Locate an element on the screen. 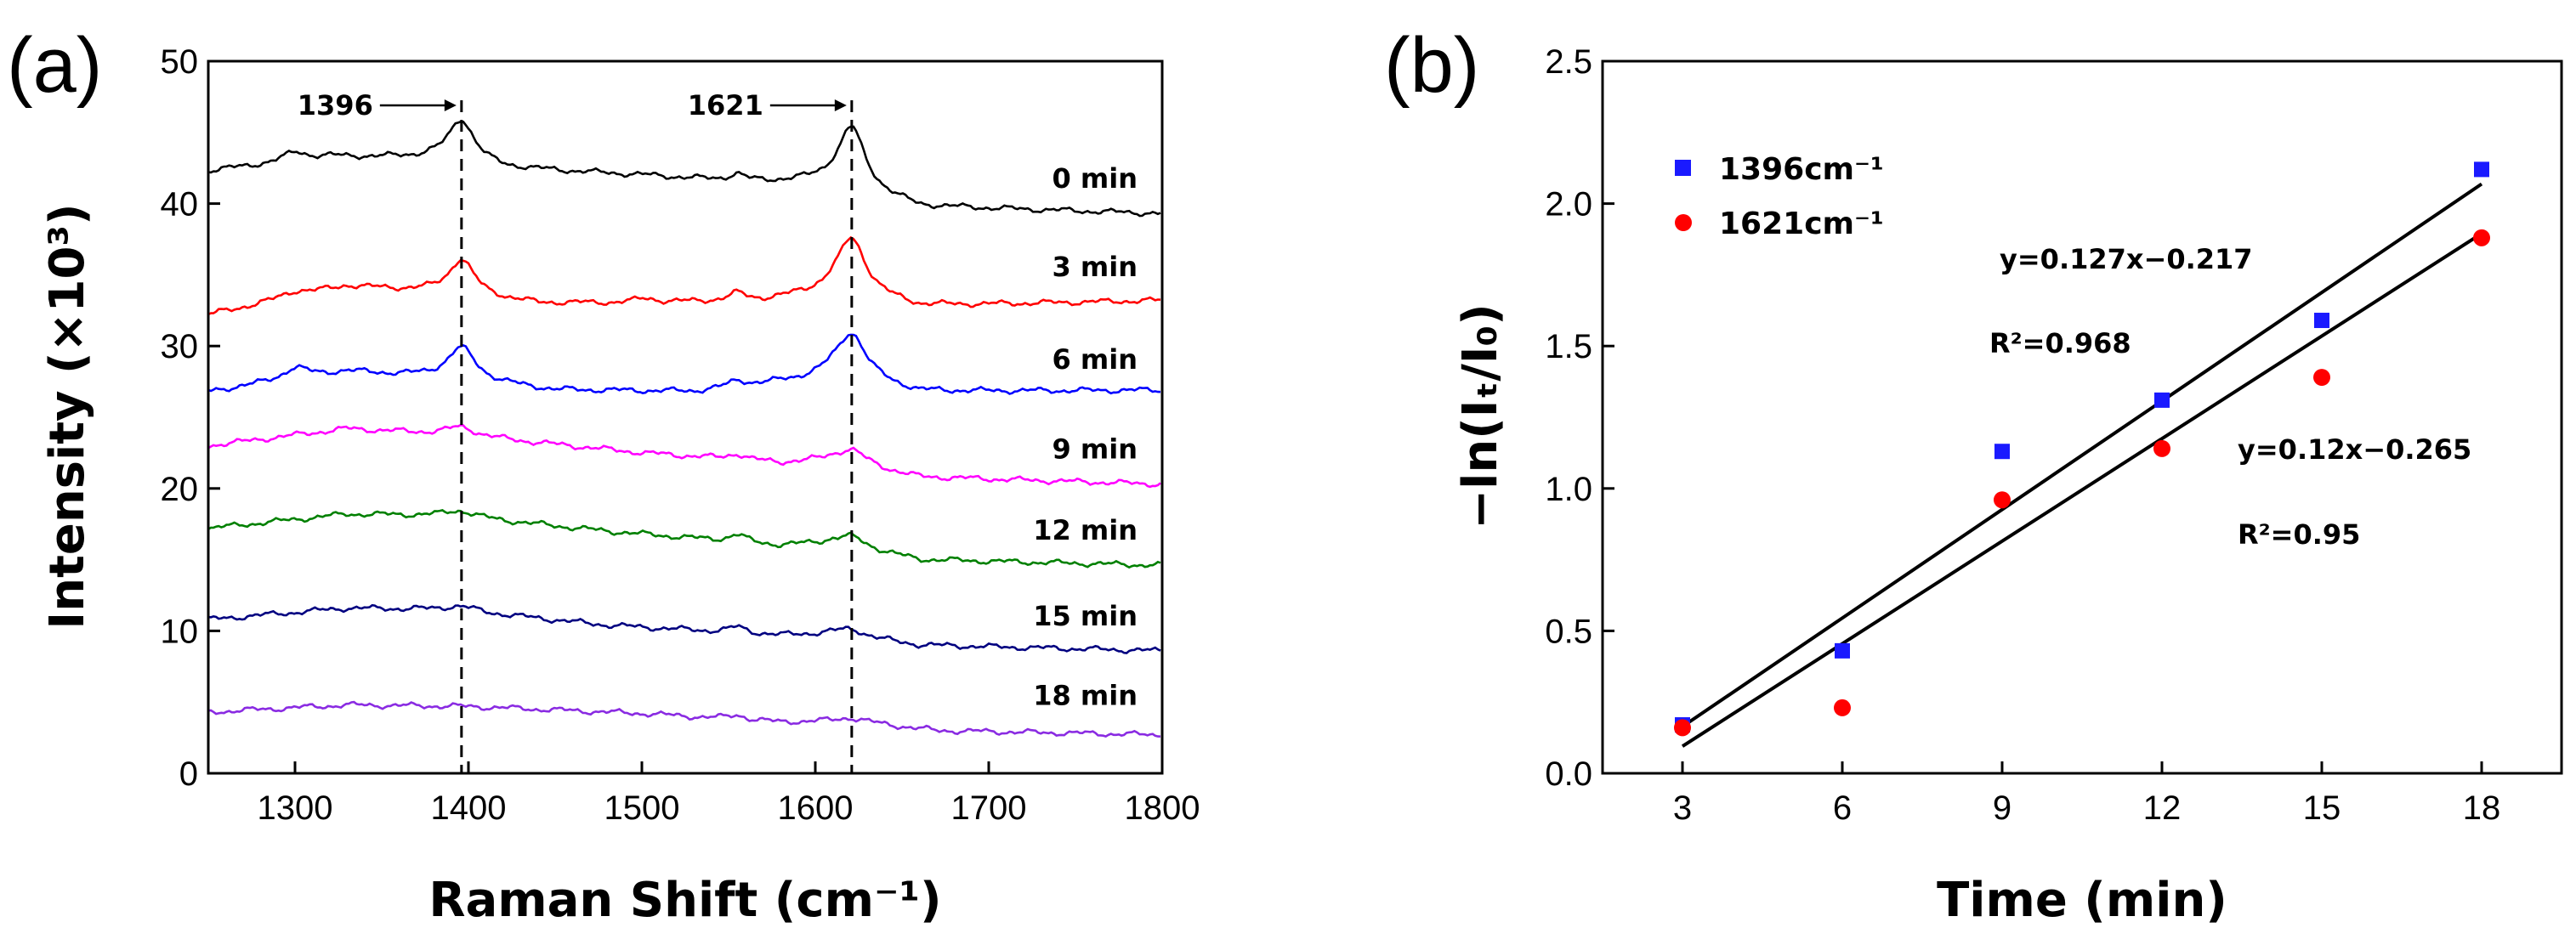 Image resolution: width=2576 pixels, height=939 pixels. y-tick-label-b: 0.0 is located at coordinates (1569, 774).